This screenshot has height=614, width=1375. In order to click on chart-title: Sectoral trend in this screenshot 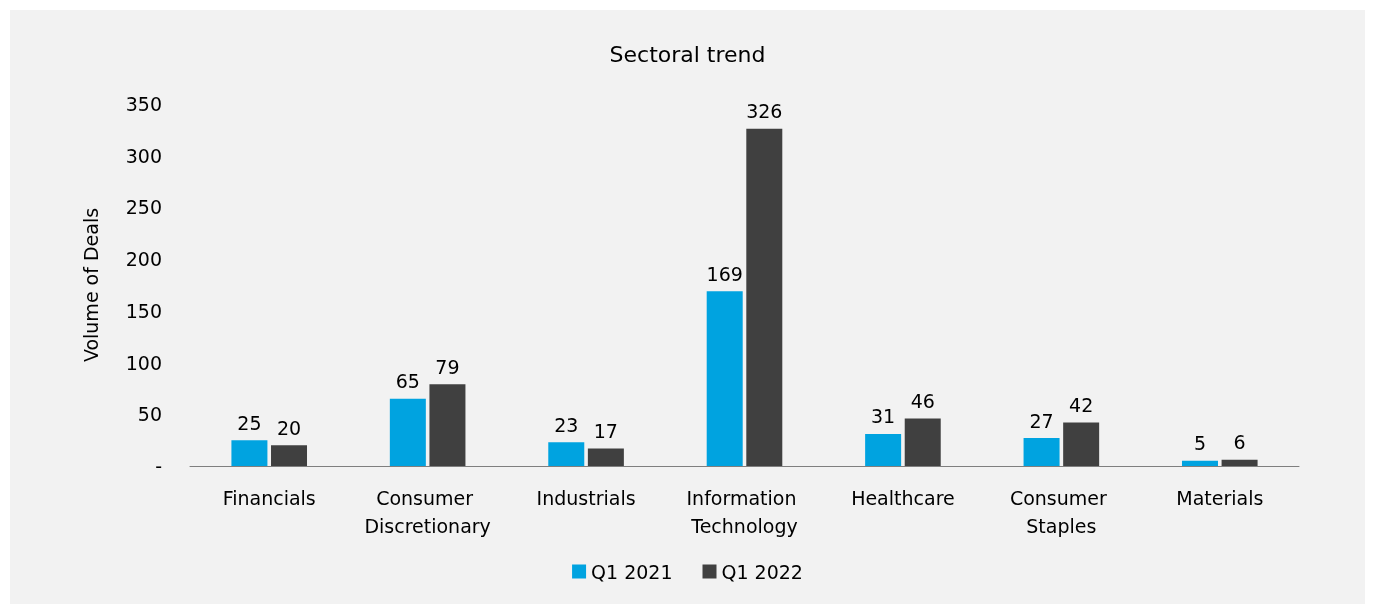, I will do `click(687, 54)`.